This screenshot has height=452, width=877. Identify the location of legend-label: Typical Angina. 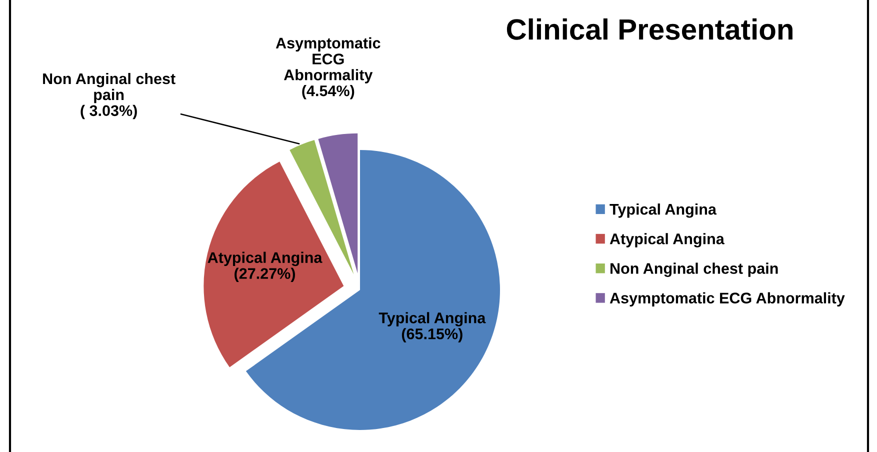
(663, 211).